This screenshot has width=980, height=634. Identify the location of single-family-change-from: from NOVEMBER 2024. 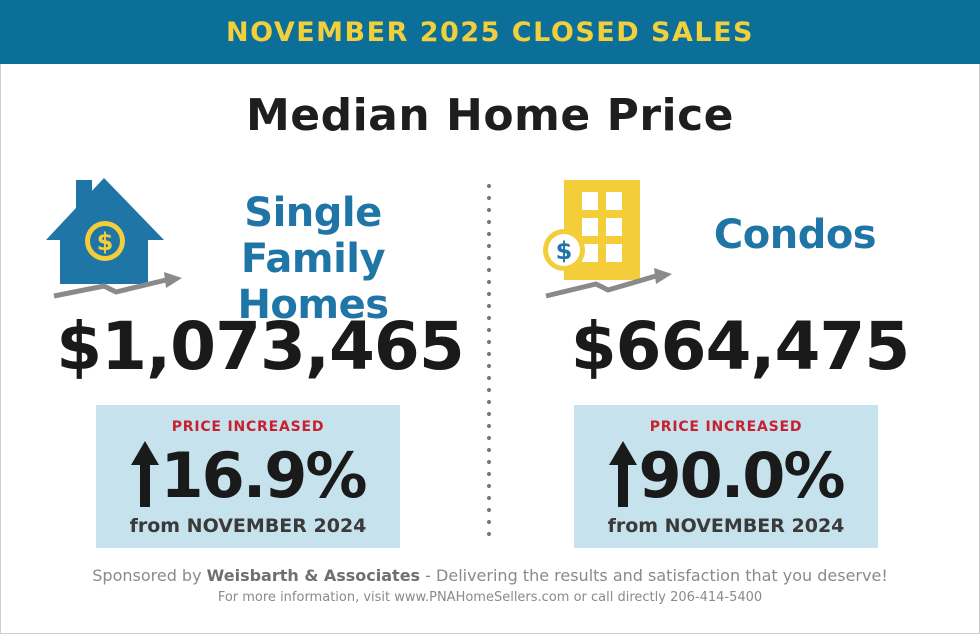
(248, 526).